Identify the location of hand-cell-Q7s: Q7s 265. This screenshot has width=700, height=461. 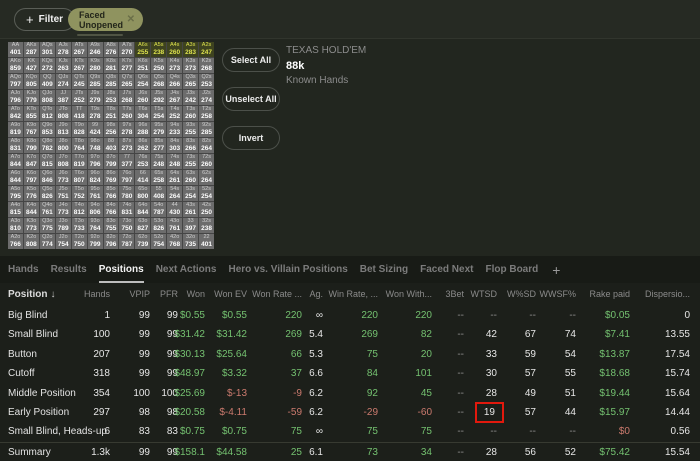
(127, 81).